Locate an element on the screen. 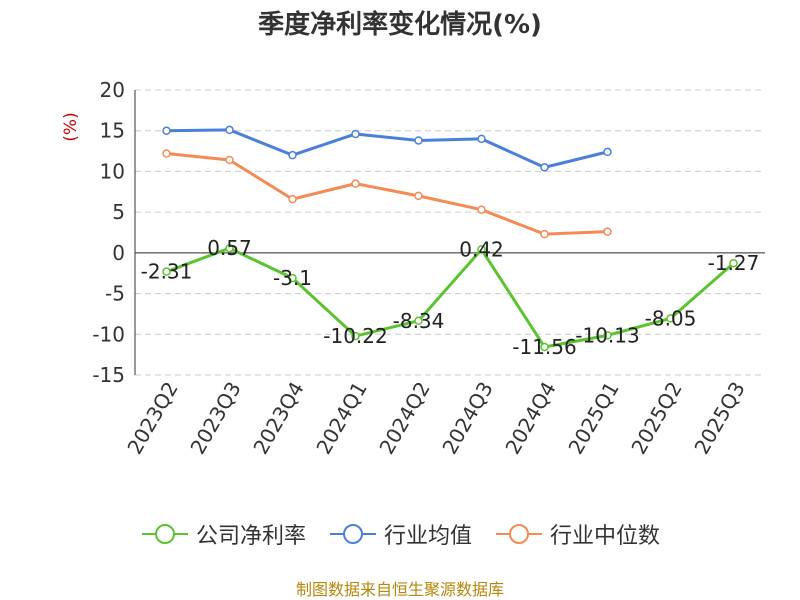 The width and height of the screenshot is (800, 600). y-tick-label: 5 is located at coordinates (118, 212).